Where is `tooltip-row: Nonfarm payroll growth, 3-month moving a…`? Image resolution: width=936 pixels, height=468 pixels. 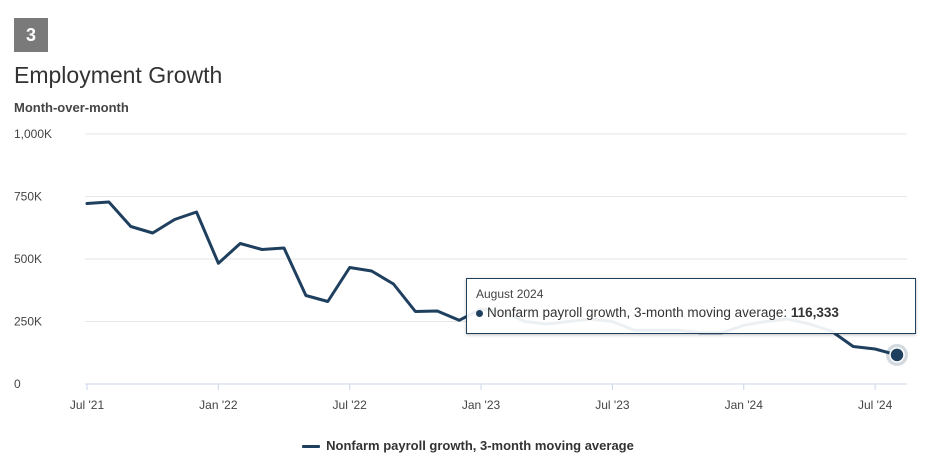 tooltip-row: Nonfarm payroll growth, 3-month moving a… is located at coordinates (691, 312).